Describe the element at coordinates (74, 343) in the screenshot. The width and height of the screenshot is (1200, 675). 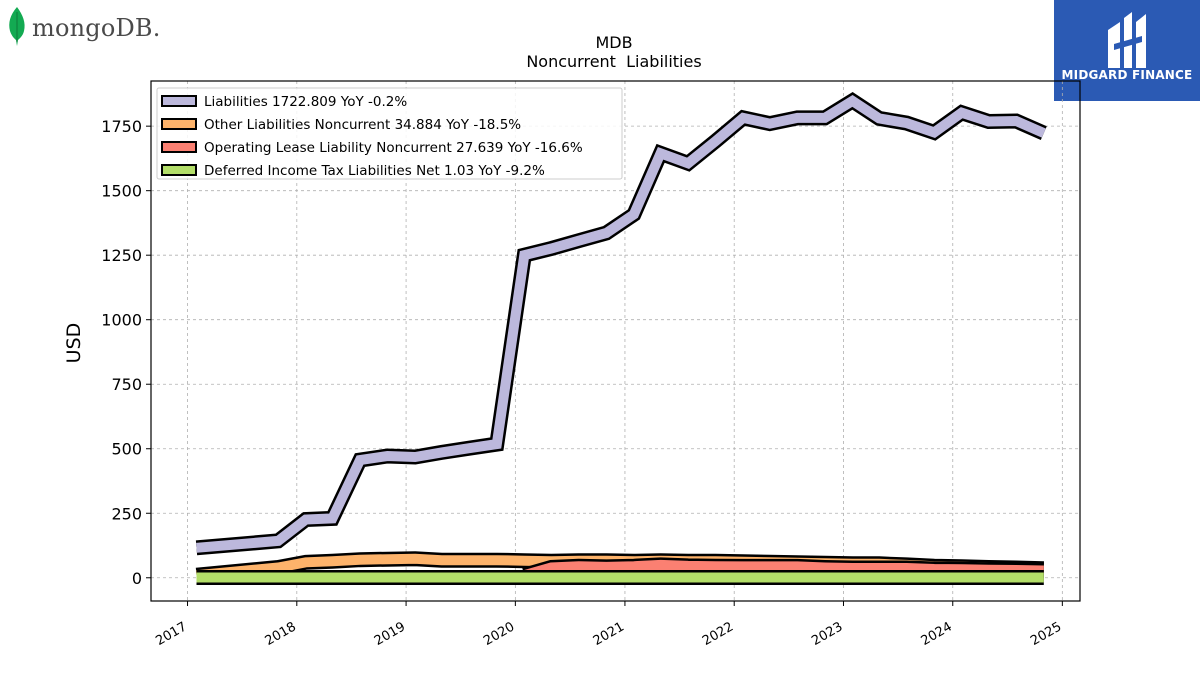
I see `y-axis-label: USD` at that location.